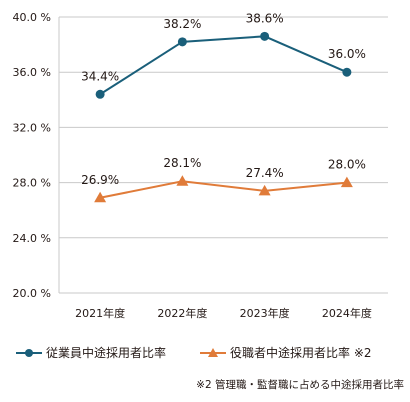 This screenshot has height=402, width=410. What do you see at coordinates (106, 353) in the screenshot?
I see `legend-label-series-1: 従業員中途採用者比率` at bounding box center [106, 353].